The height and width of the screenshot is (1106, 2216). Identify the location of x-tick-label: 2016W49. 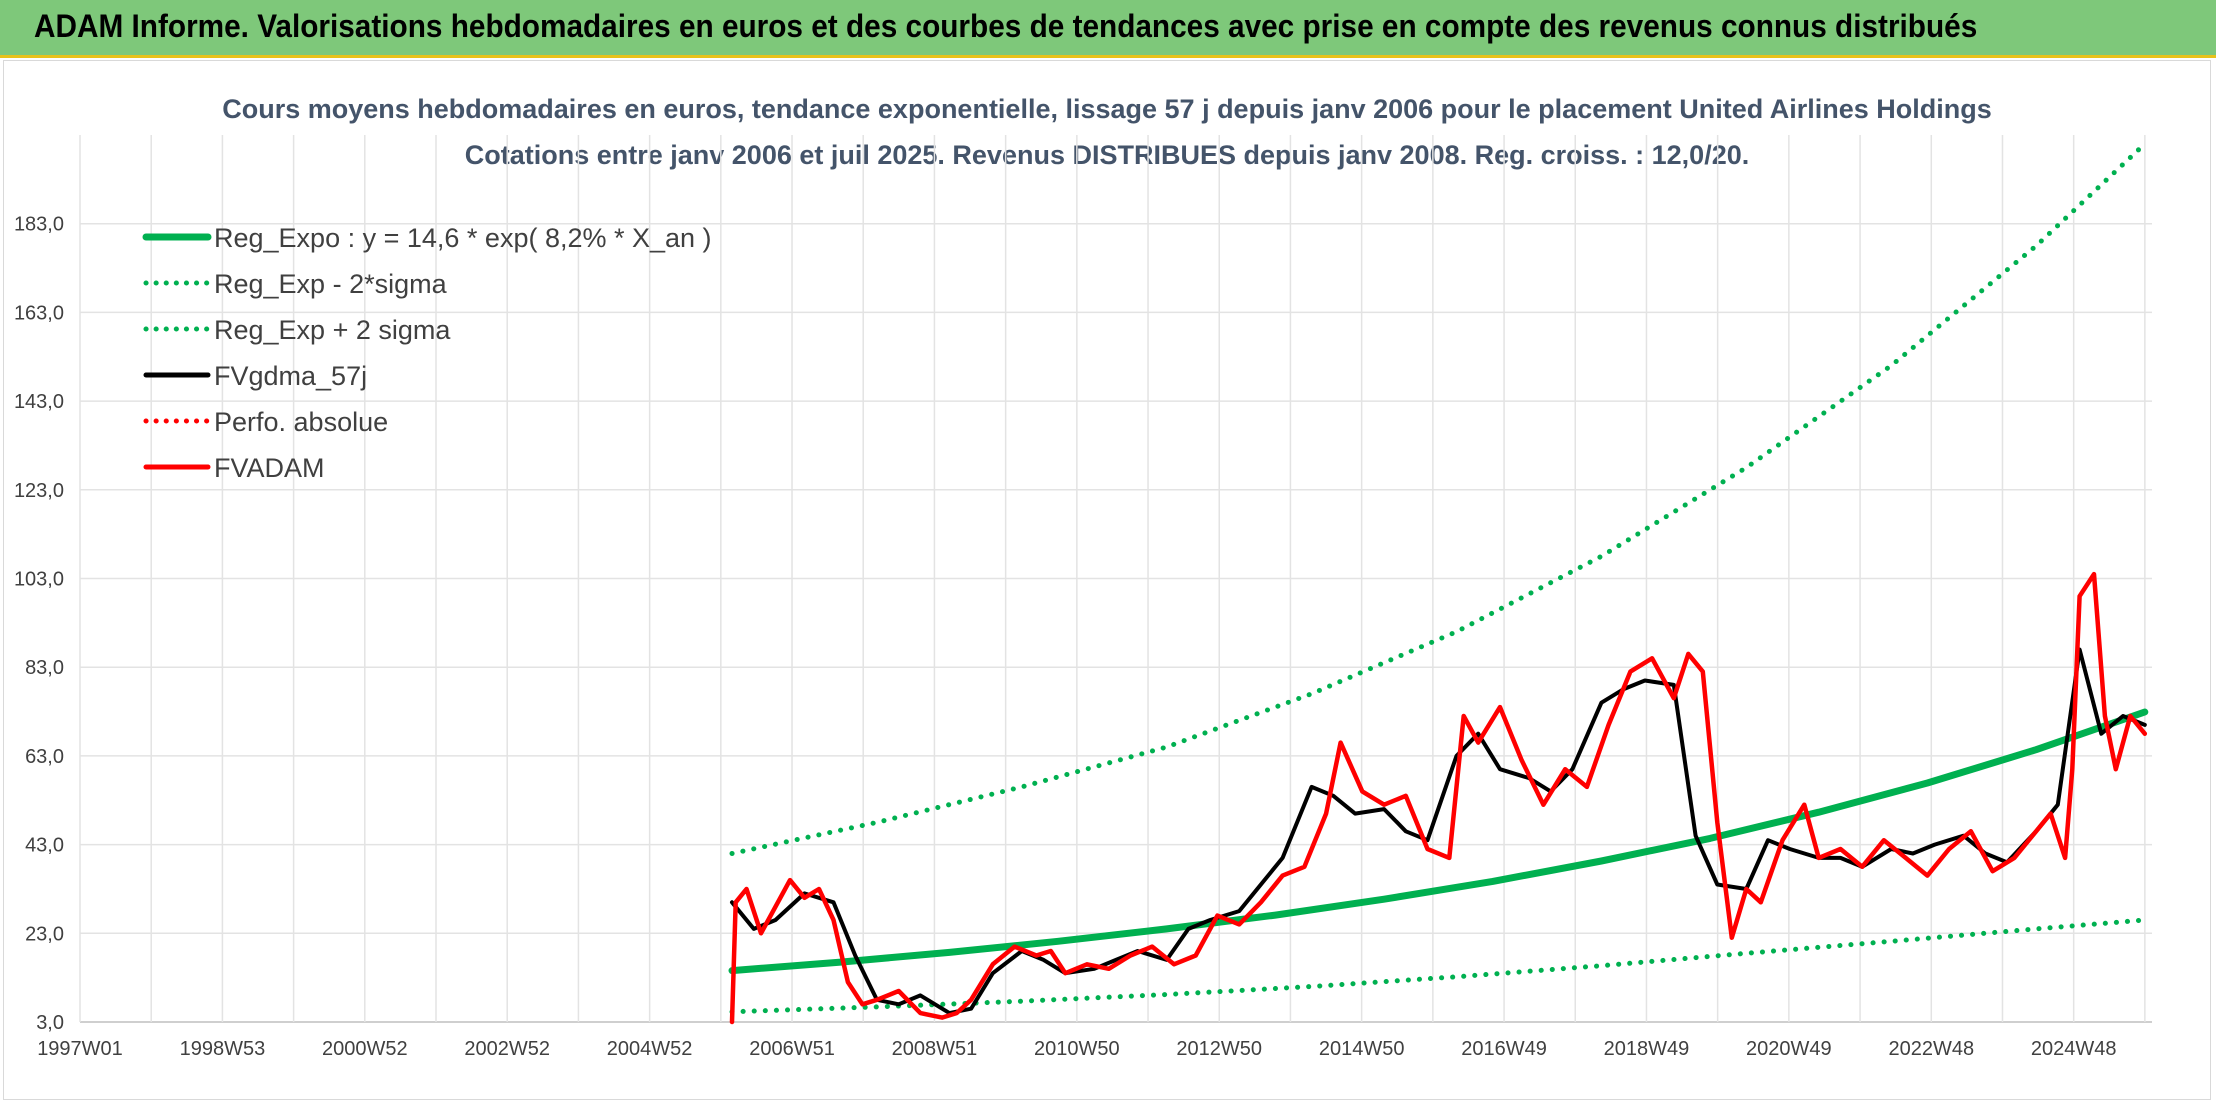
(1504, 1049).